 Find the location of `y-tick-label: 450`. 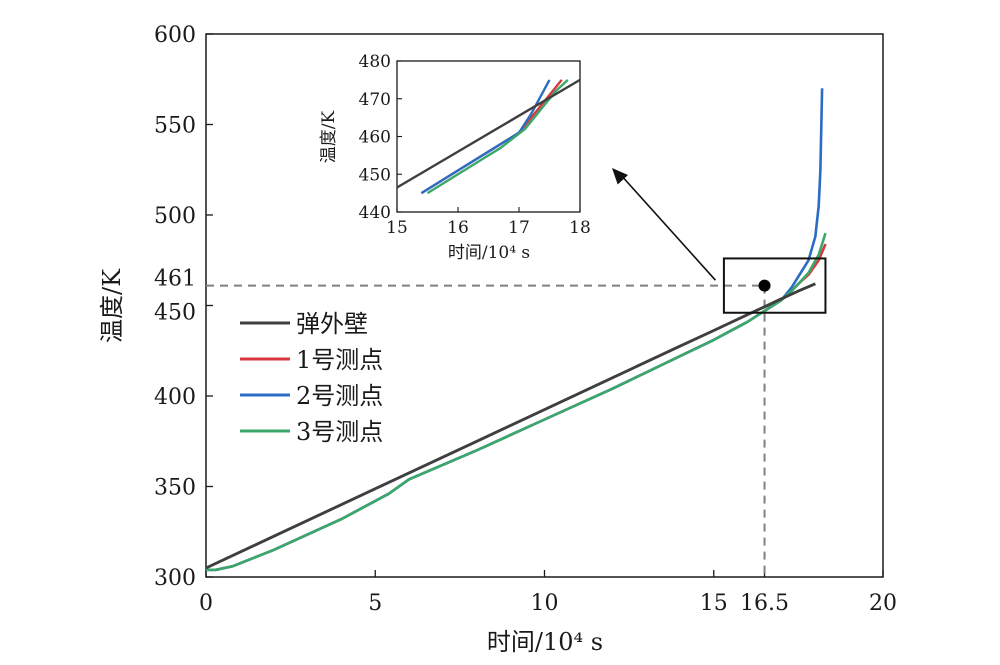

y-tick-label: 450 is located at coordinates (175, 313).